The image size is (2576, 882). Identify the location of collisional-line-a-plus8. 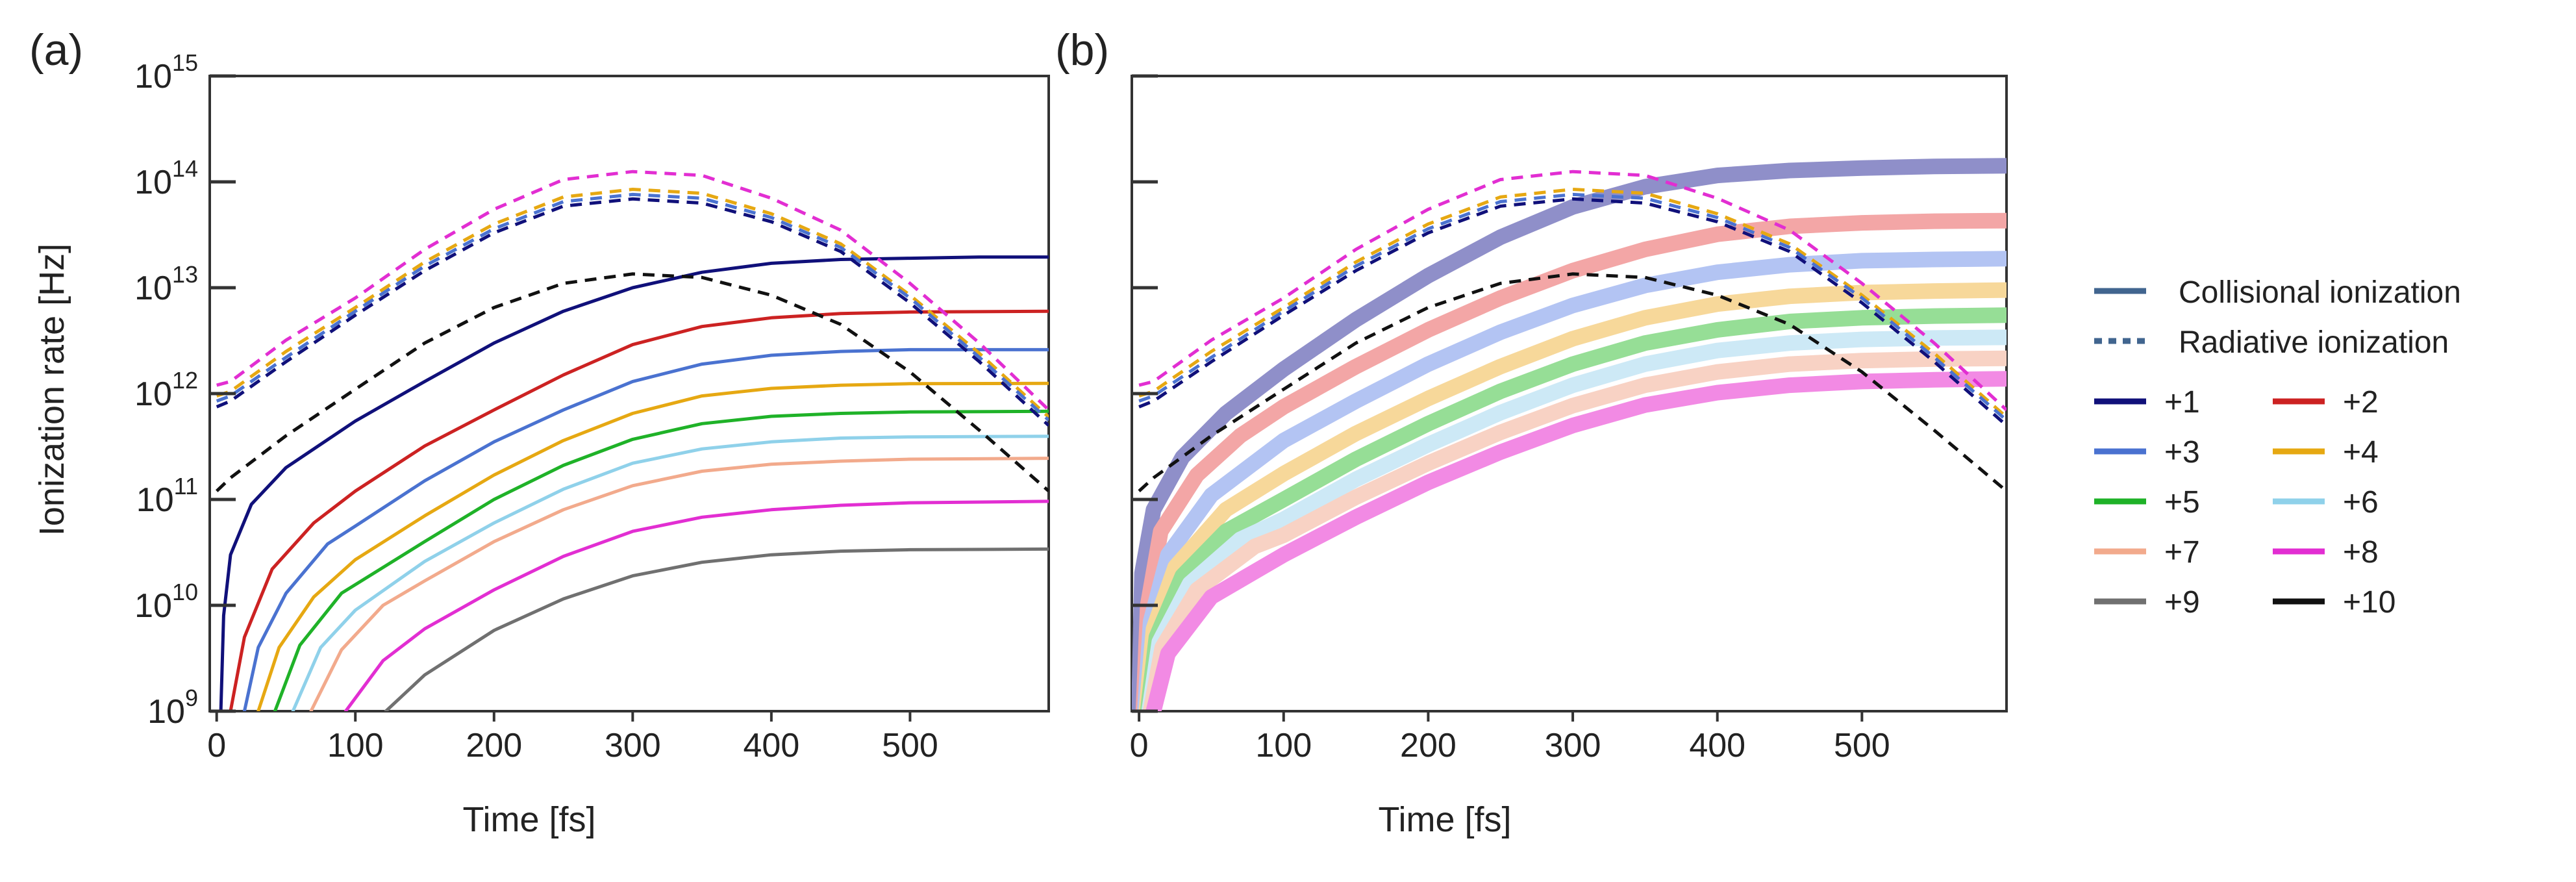
(696, 605).